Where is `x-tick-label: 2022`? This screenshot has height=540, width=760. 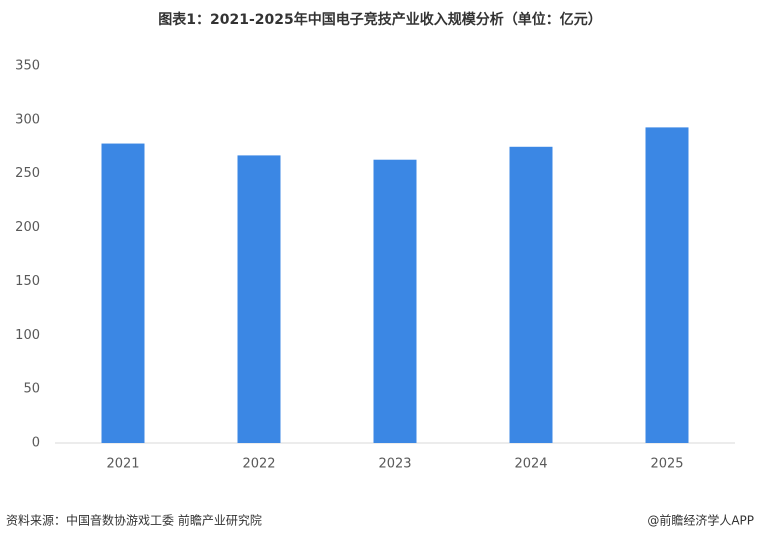 x-tick-label: 2022 is located at coordinates (258, 464).